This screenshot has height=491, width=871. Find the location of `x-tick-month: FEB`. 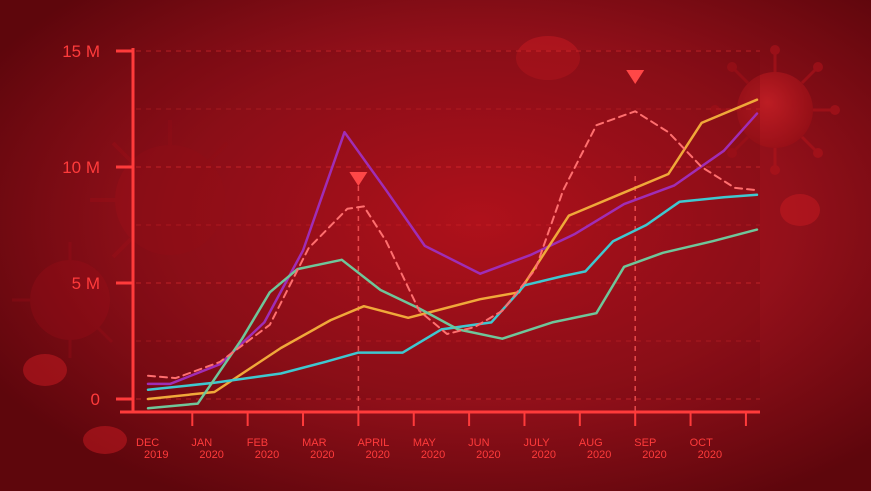

x-tick-month: FEB is located at coordinates (257, 443).